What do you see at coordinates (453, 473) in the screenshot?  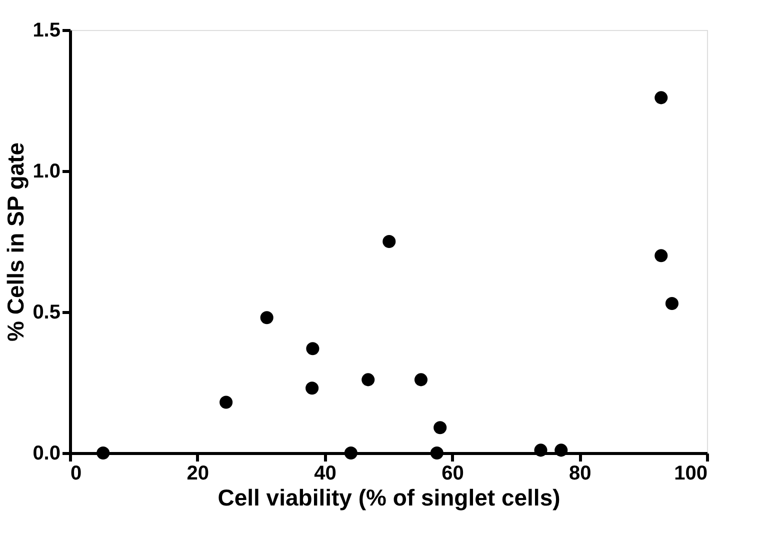 I see `x-tick-label: 60` at bounding box center [453, 473].